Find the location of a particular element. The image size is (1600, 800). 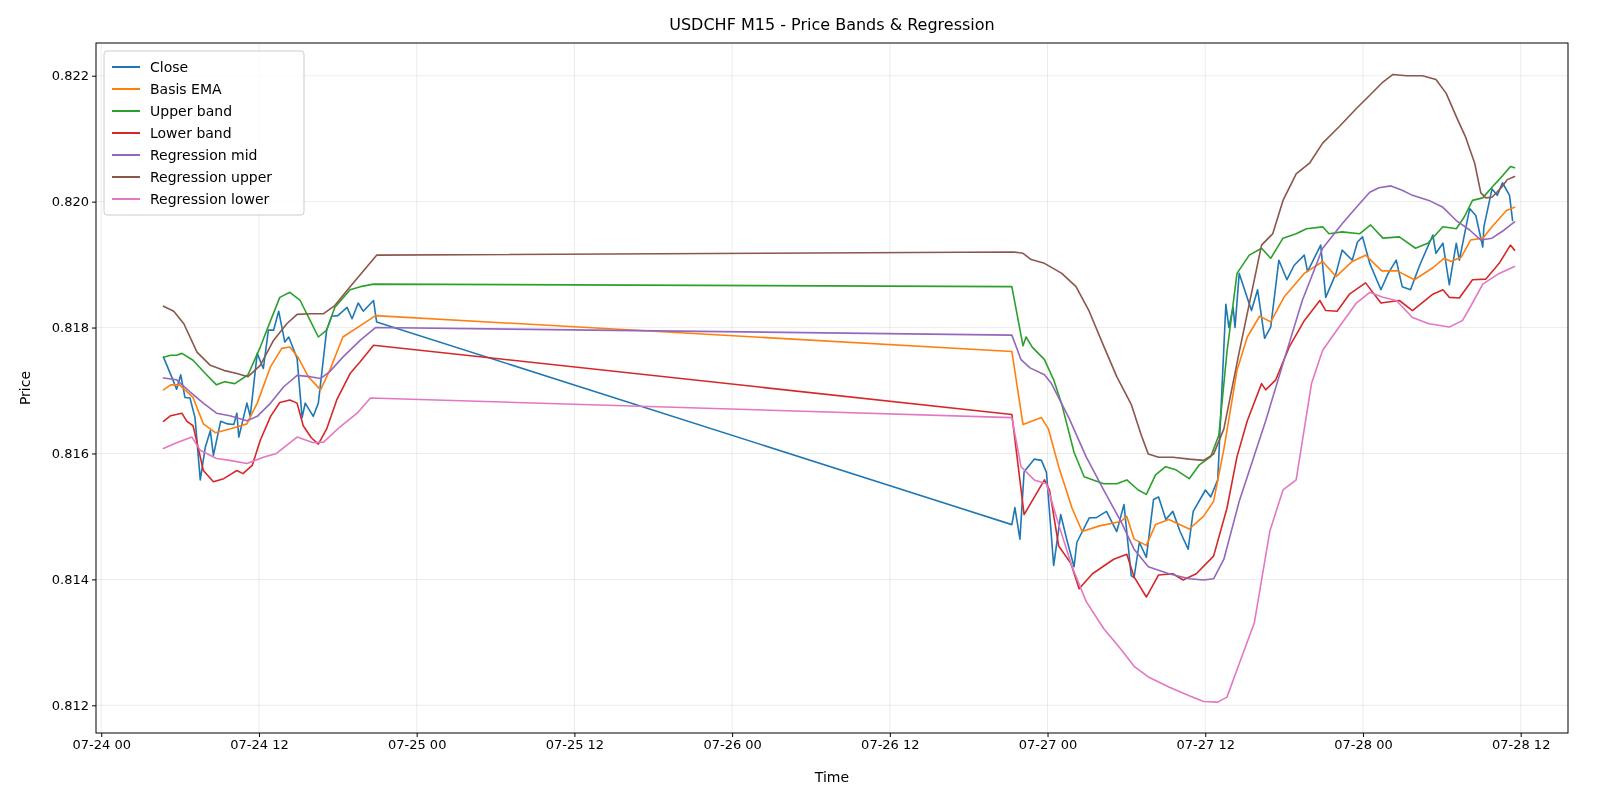

x-tick-label: 07-28 00 is located at coordinates (1363, 745).